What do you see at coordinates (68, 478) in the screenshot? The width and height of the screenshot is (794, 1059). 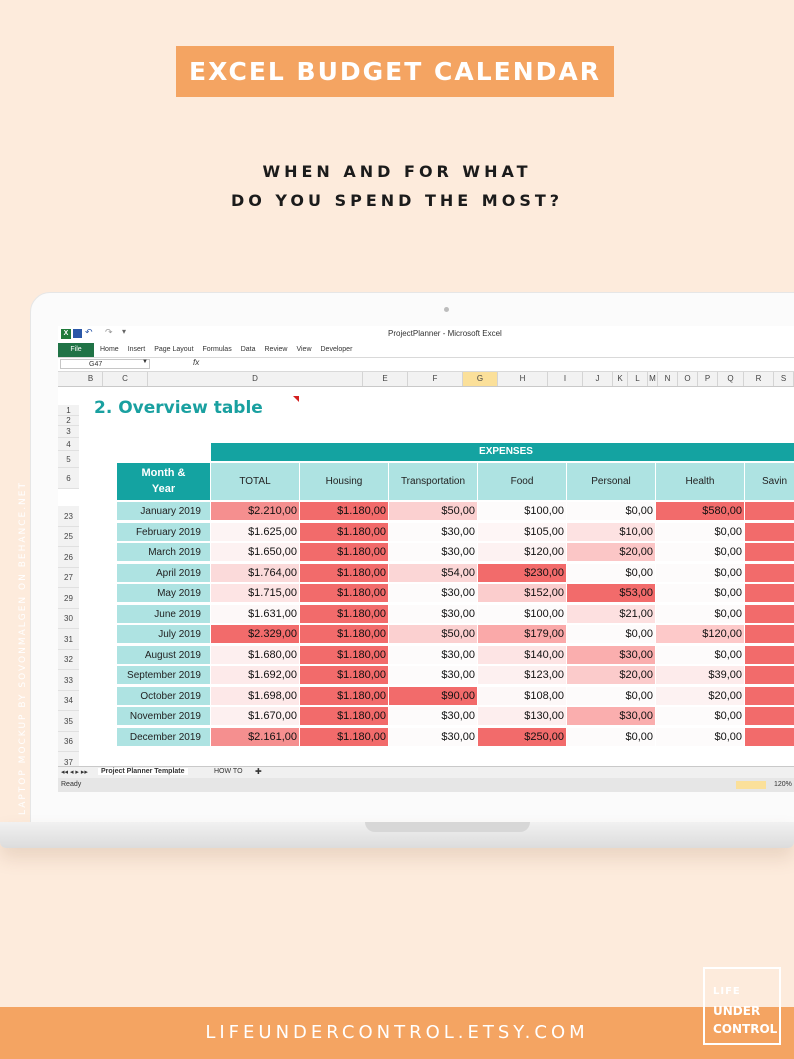 I see `row-header-6: 6` at bounding box center [68, 478].